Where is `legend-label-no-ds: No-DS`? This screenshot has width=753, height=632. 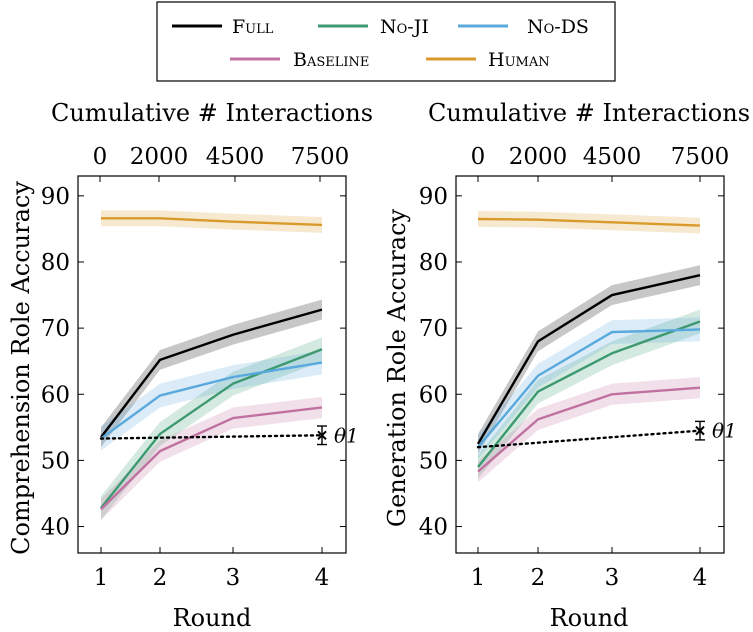
legend-label-no-ds: No-DS is located at coordinates (558, 27).